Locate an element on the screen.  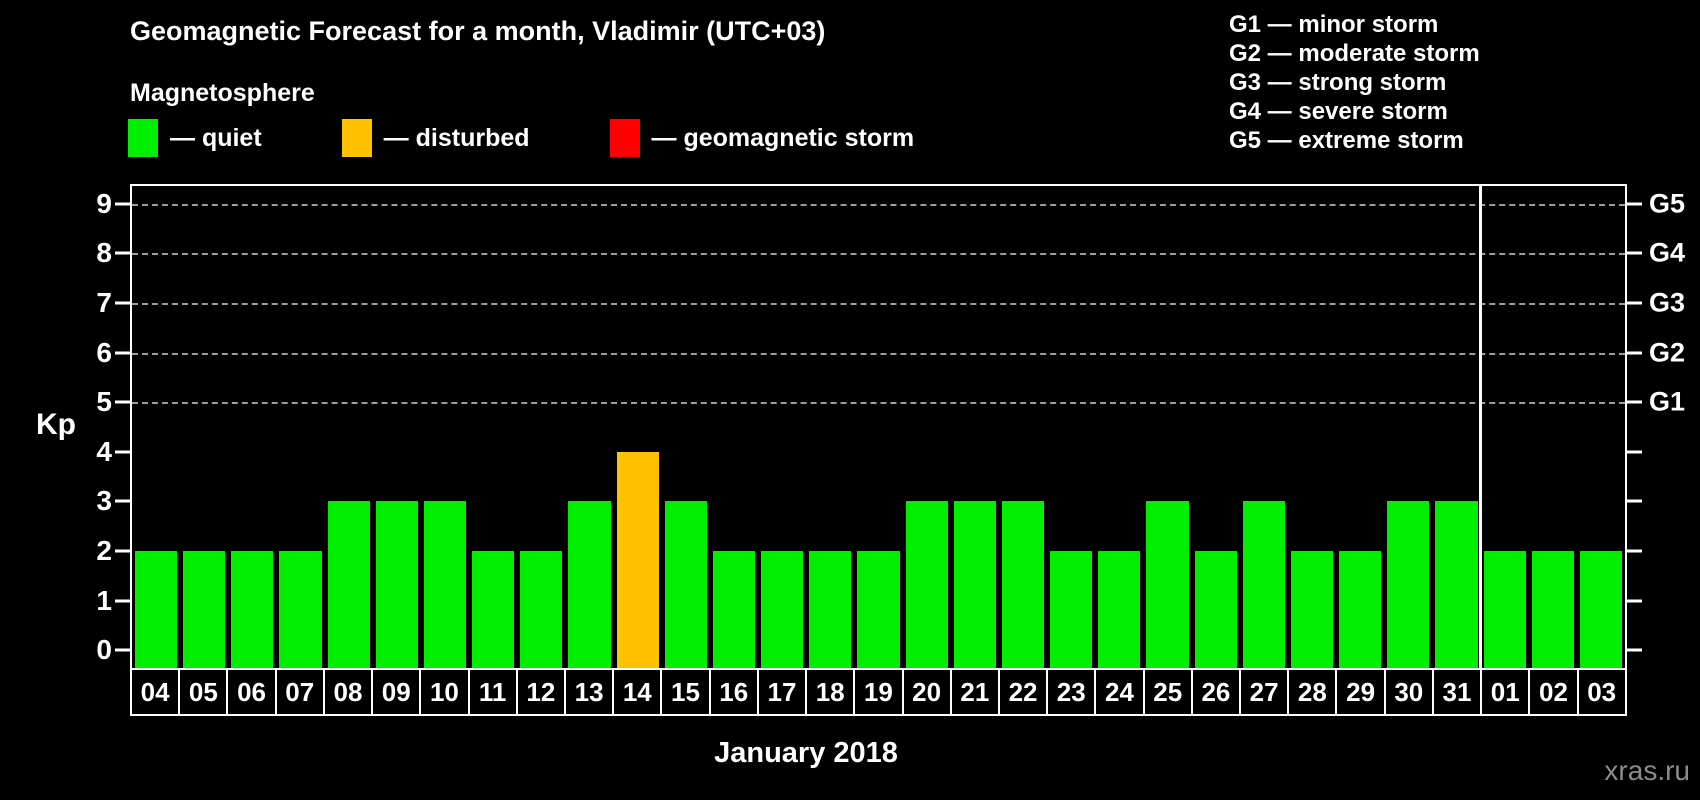
day-label-cell-01: 01 is located at coordinates (1505, 692).